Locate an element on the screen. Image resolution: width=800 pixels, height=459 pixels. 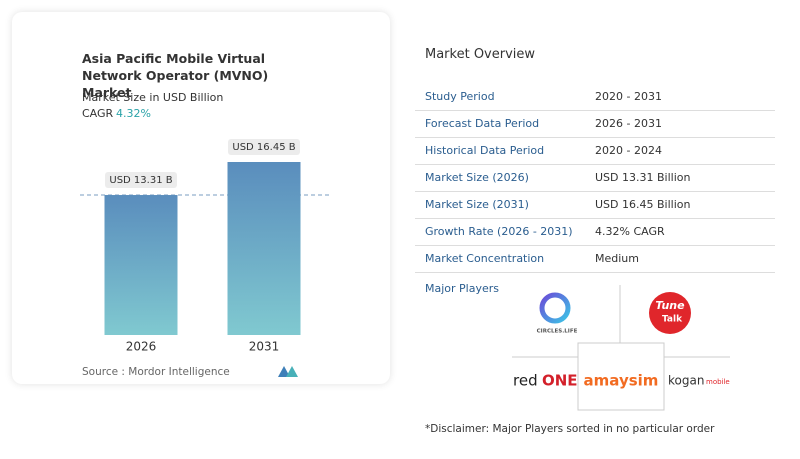
players-title: Major Players is located at coordinates (462, 288).